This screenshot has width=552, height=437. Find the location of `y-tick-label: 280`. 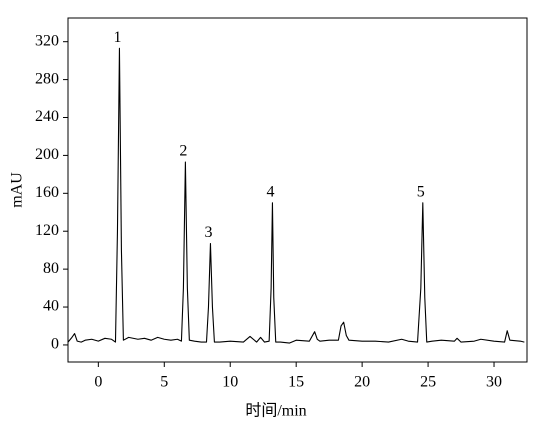

y-tick-label: 280 is located at coordinates (47, 78).